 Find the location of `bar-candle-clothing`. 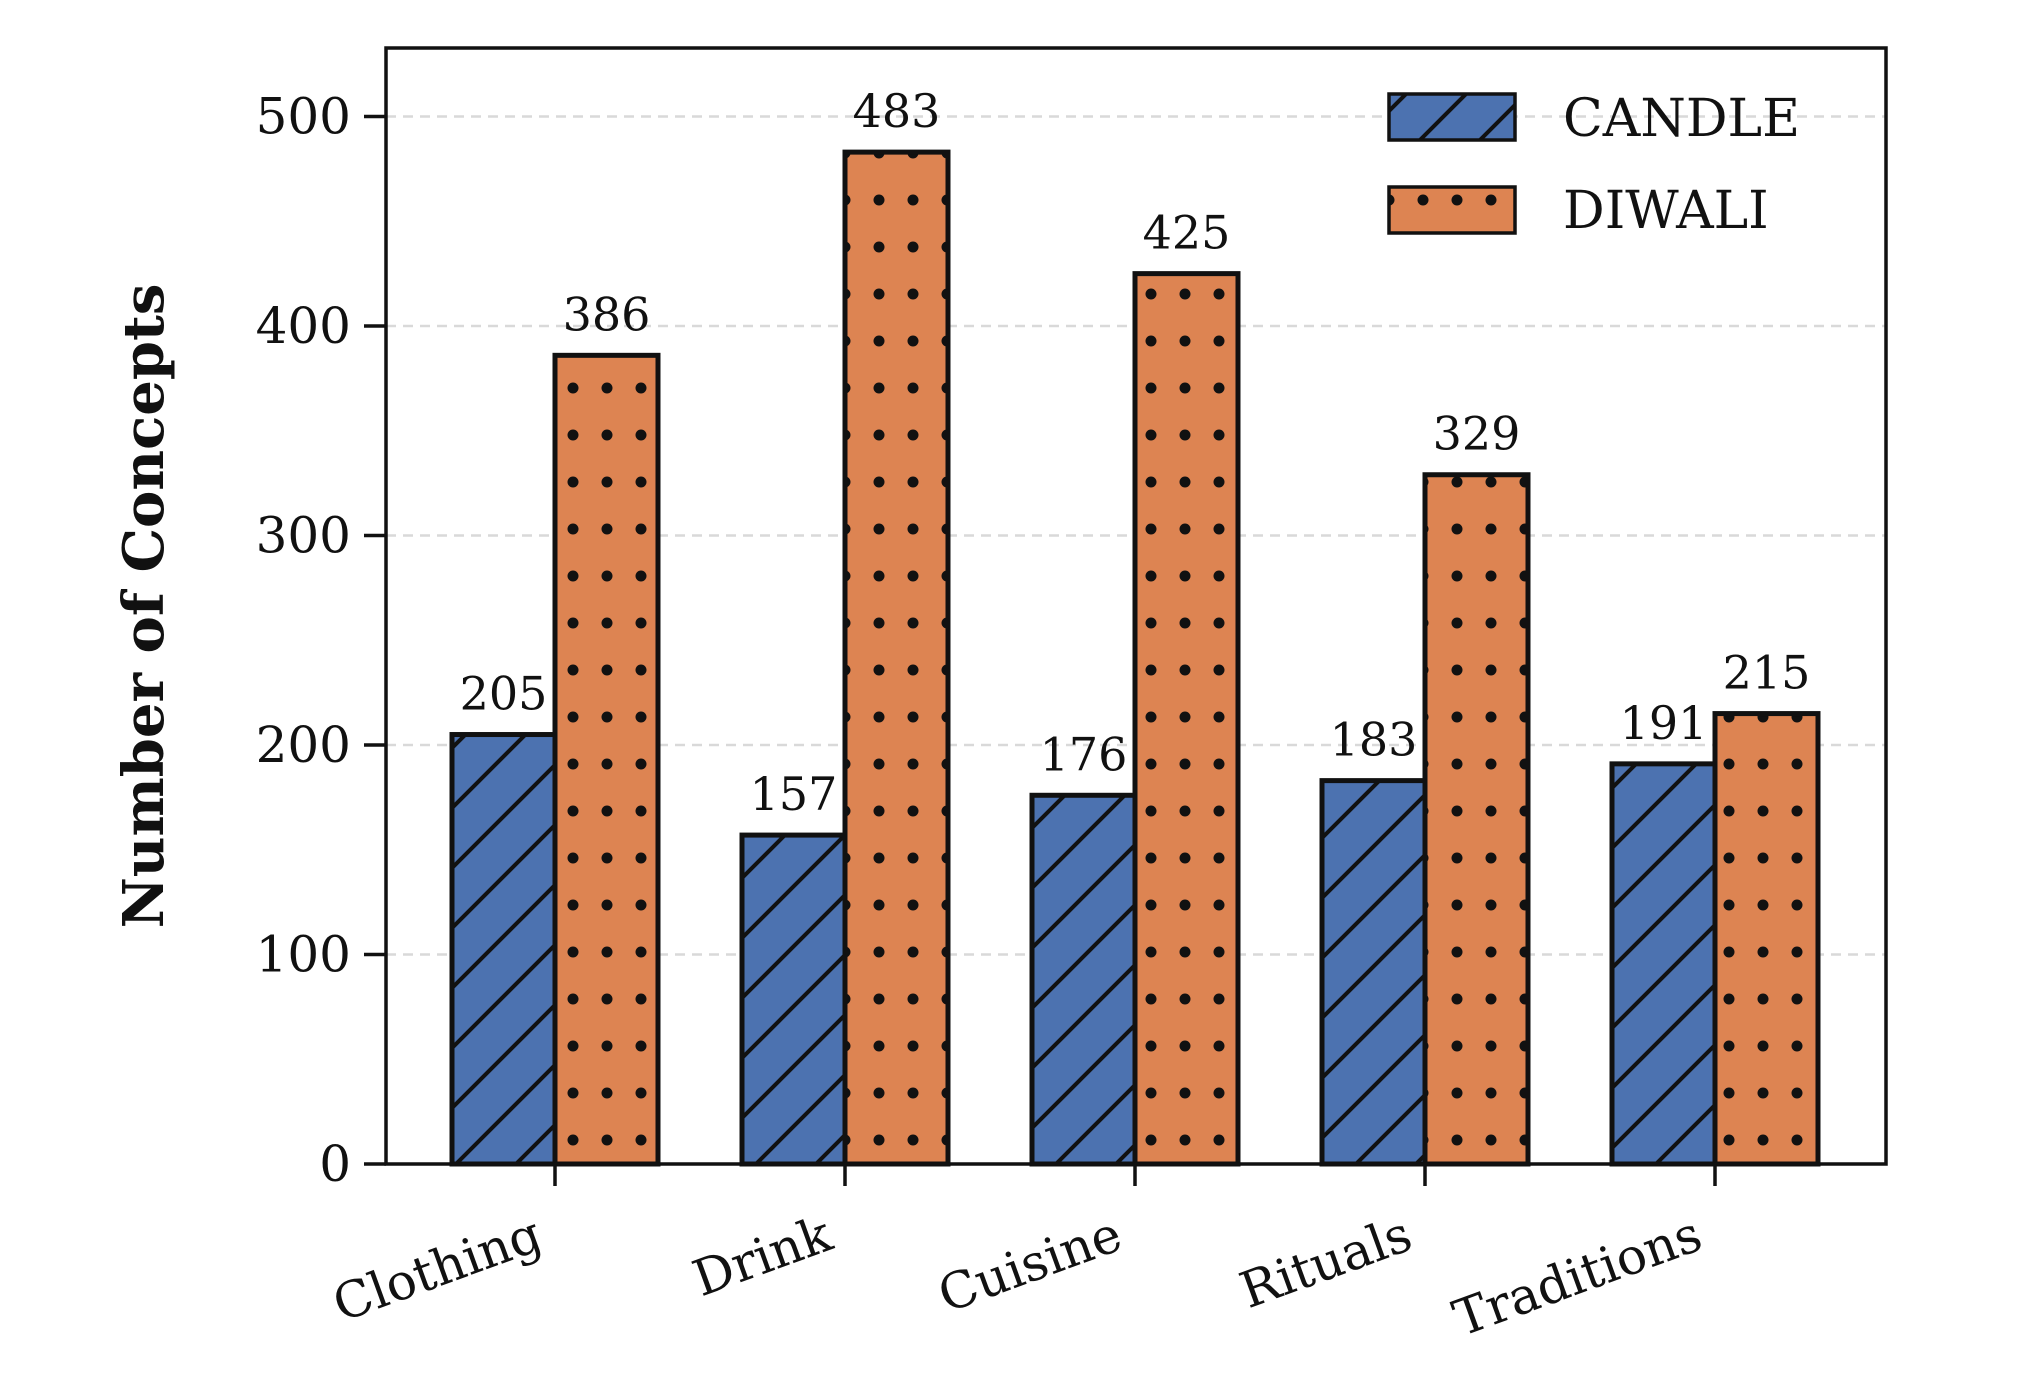

bar-candle-clothing is located at coordinates (503, 949).